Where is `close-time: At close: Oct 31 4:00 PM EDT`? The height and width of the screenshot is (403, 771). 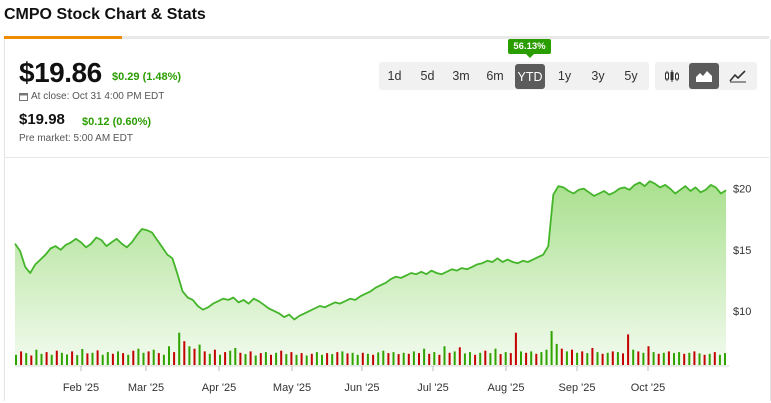
close-time: At close: Oct 31 4:00 PM EDT is located at coordinates (91, 96).